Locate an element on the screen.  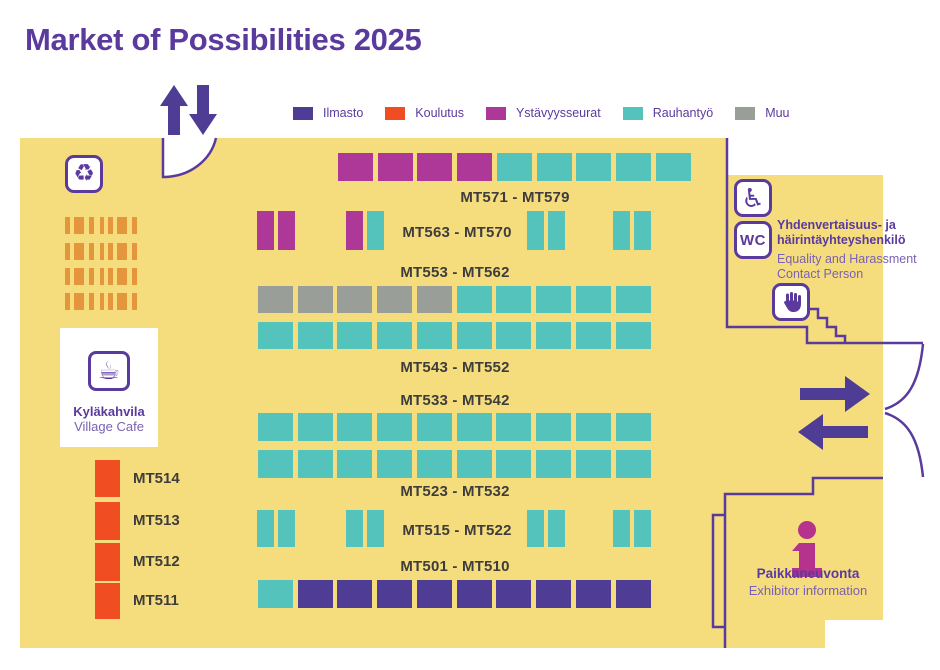
wc-label: WC is located at coordinates (753, 240).